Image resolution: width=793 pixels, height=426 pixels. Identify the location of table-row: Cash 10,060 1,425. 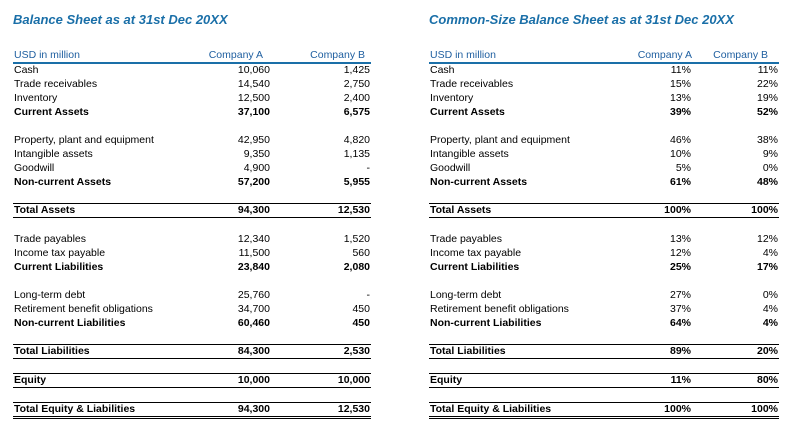
(192, 70).